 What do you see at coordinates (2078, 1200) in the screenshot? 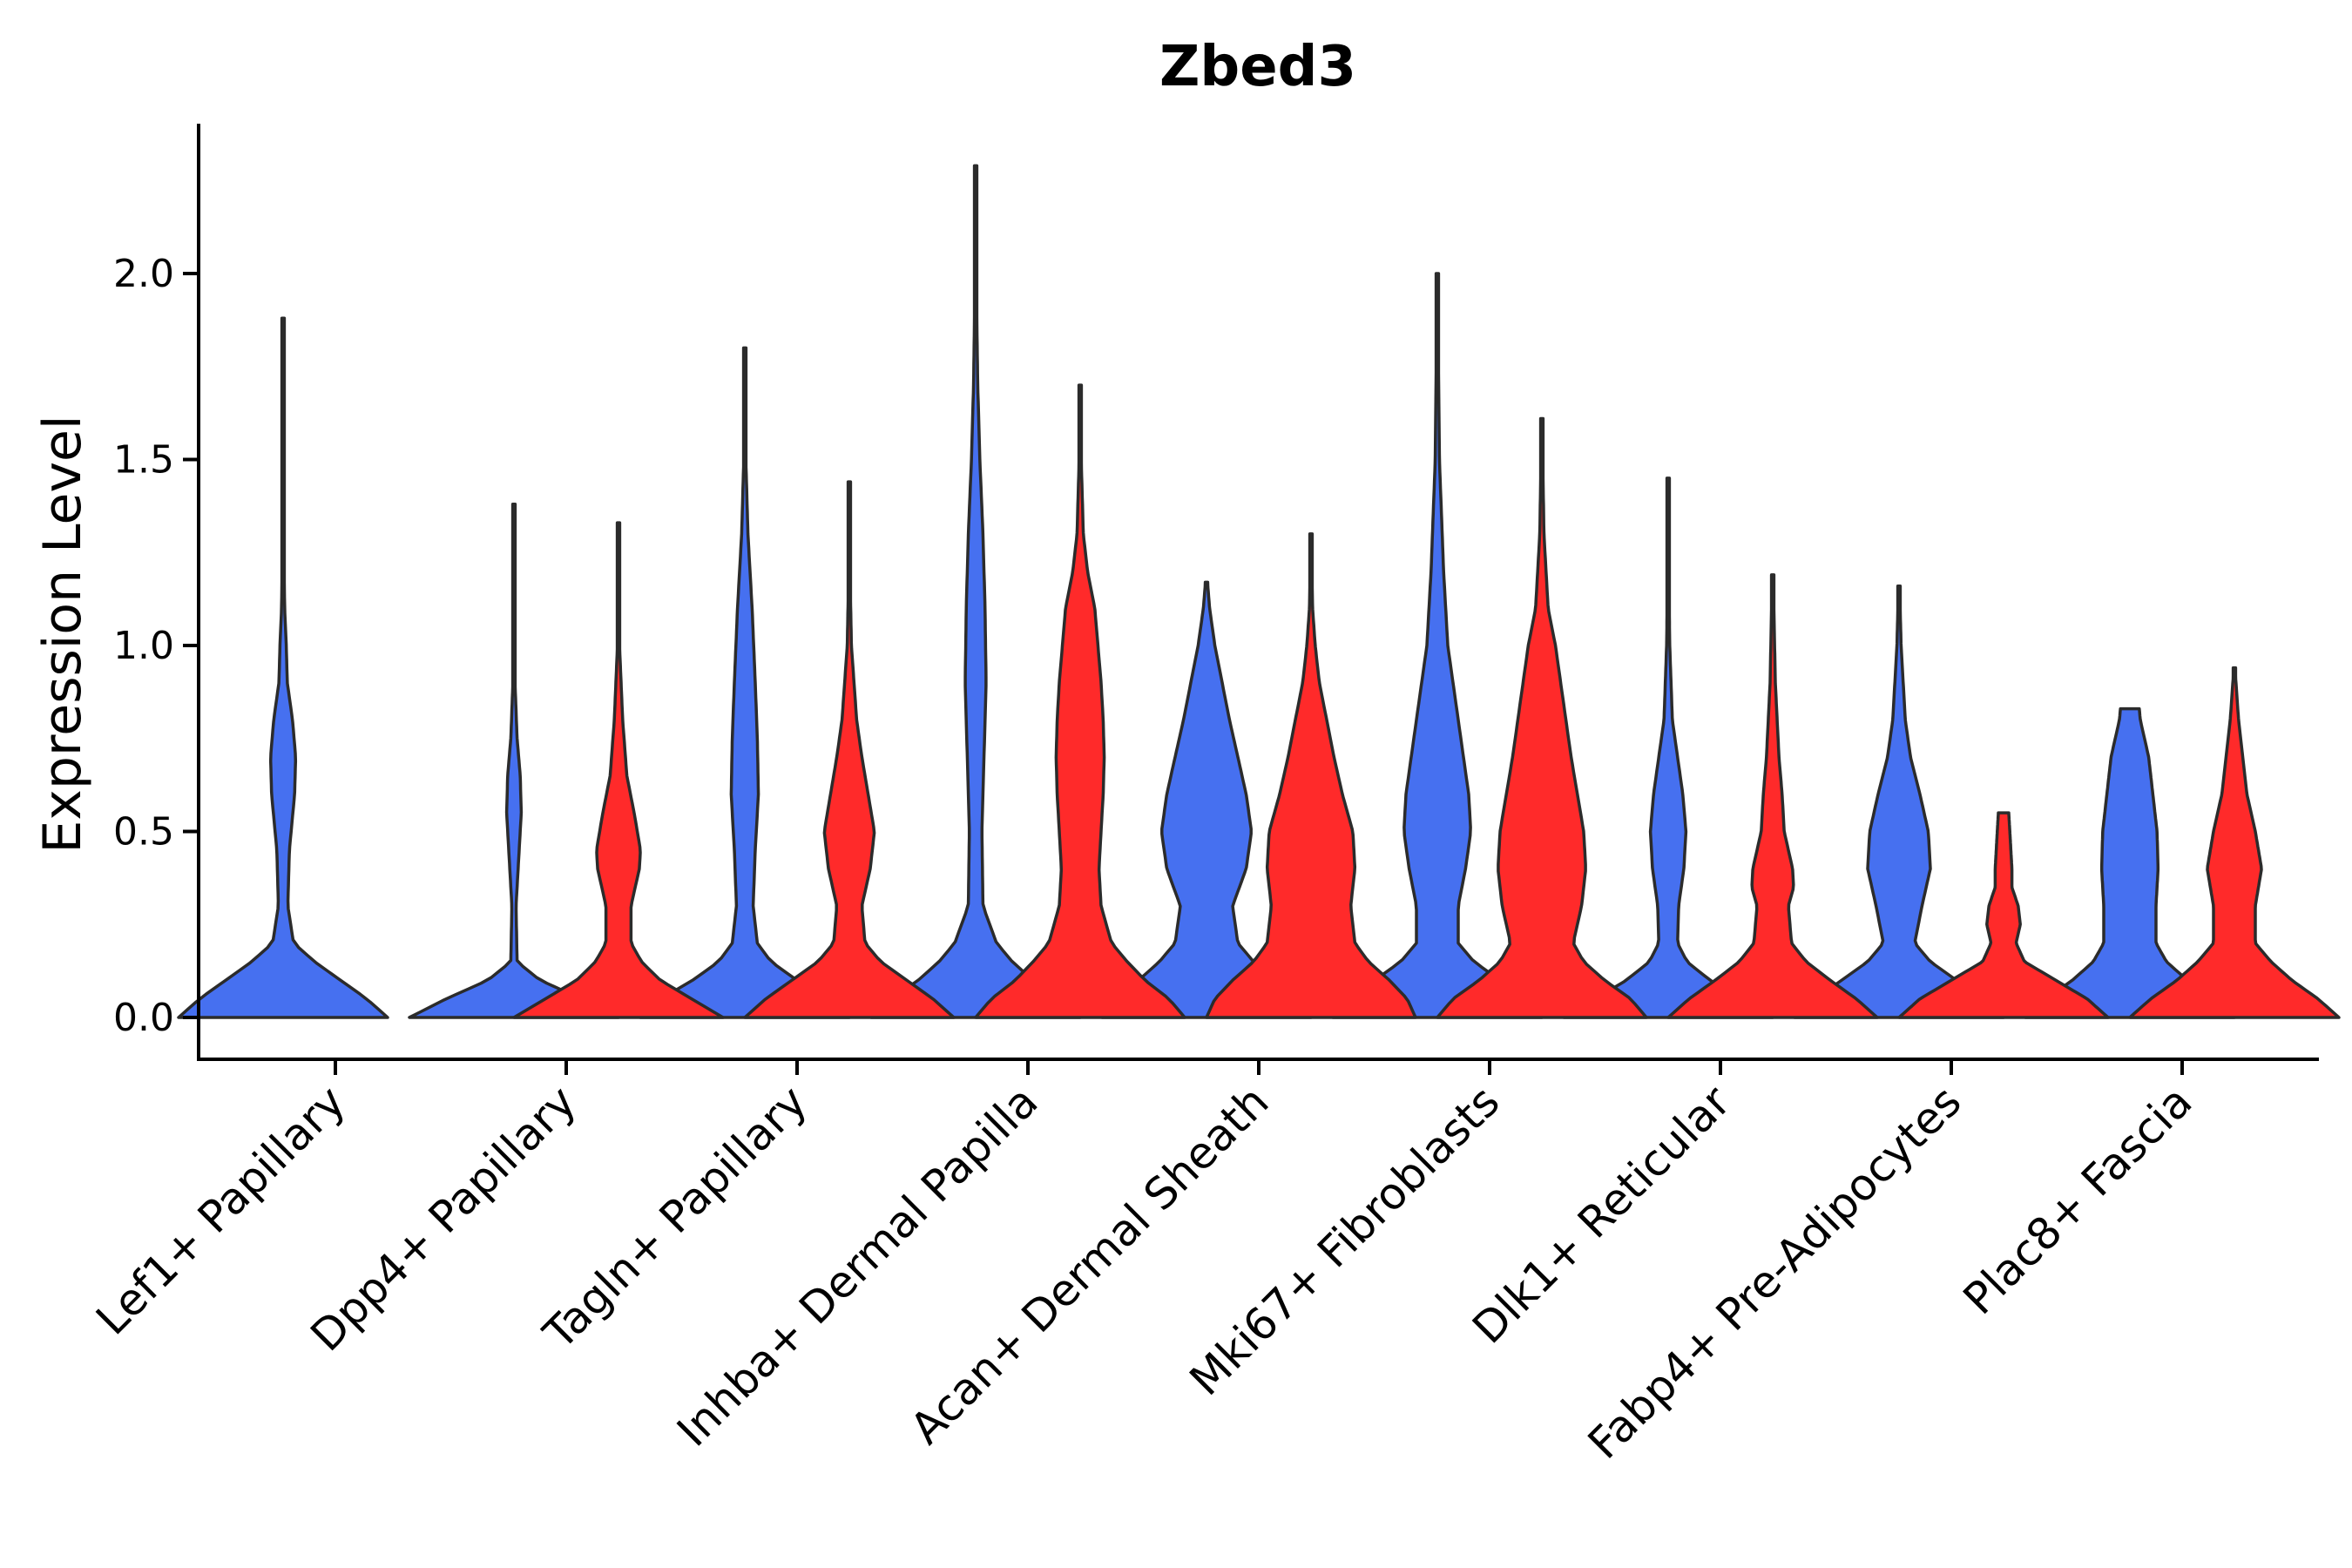
I see `x-tick-label: Plac8+ Fascia` at bounding box center [2078, 1200].